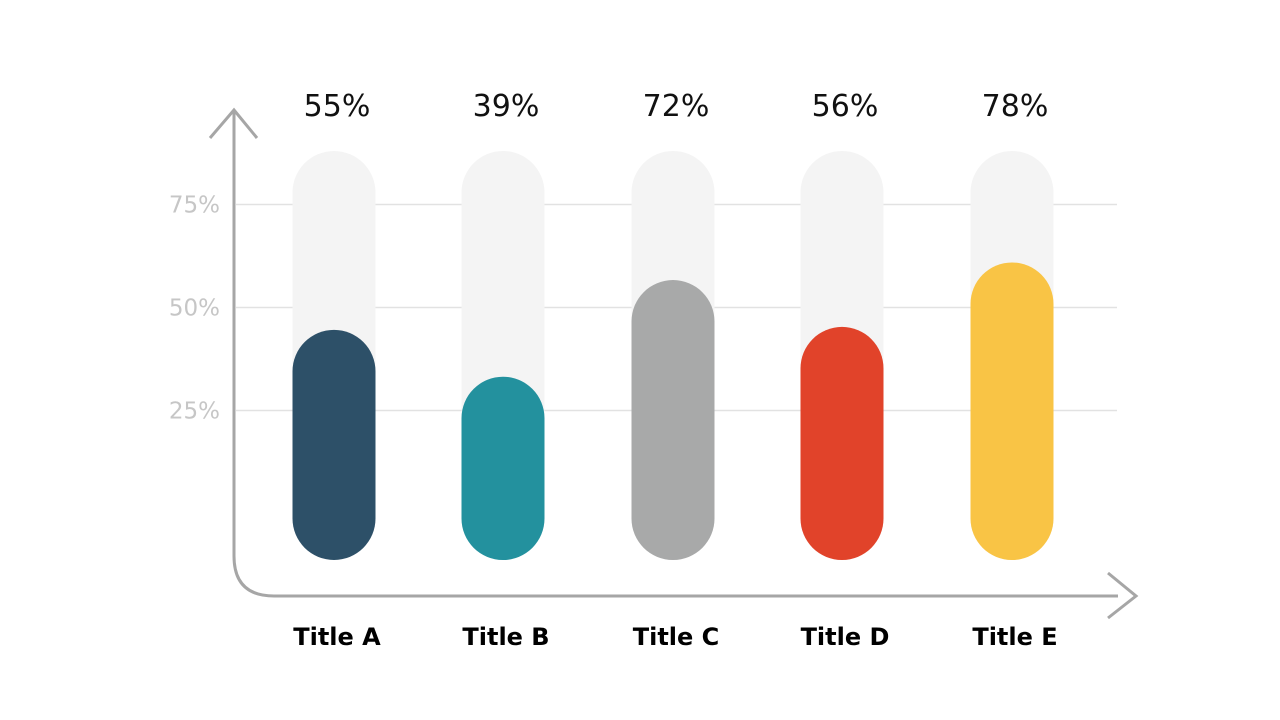 This screenshot has width=1280, height=720. Describe the element at coordinates (337, 106) in the screenshot. I see `bar-value-label: 55%` at that location.